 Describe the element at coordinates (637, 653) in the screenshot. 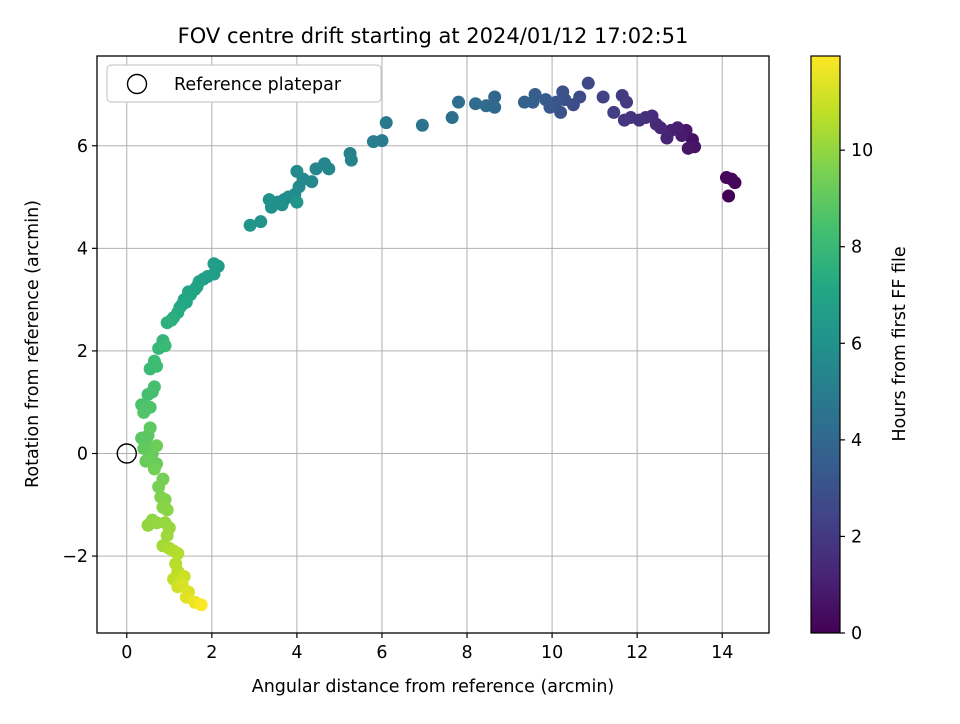

I see `x-tick-label: 12` at that location.